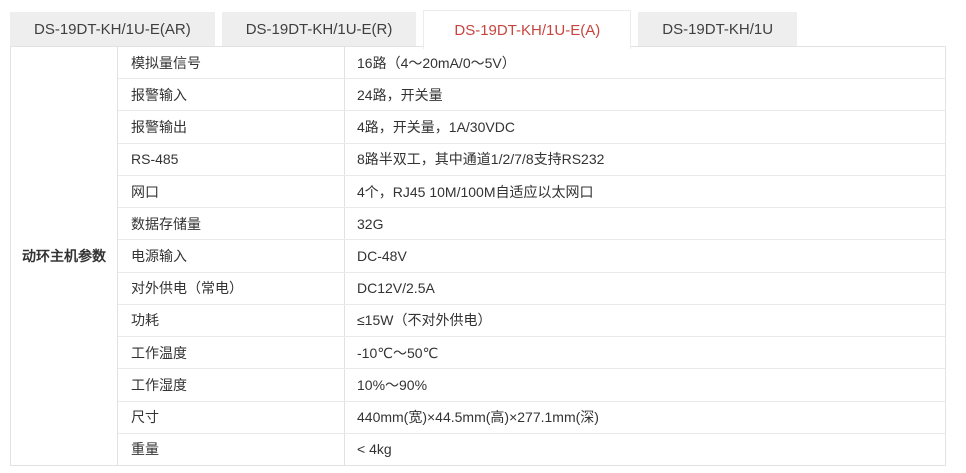 Image resolution: width=966 pixels, height=473 pixels. I want to click on table-row: 工作温度 -10℃～50℃, so click(531, 353).